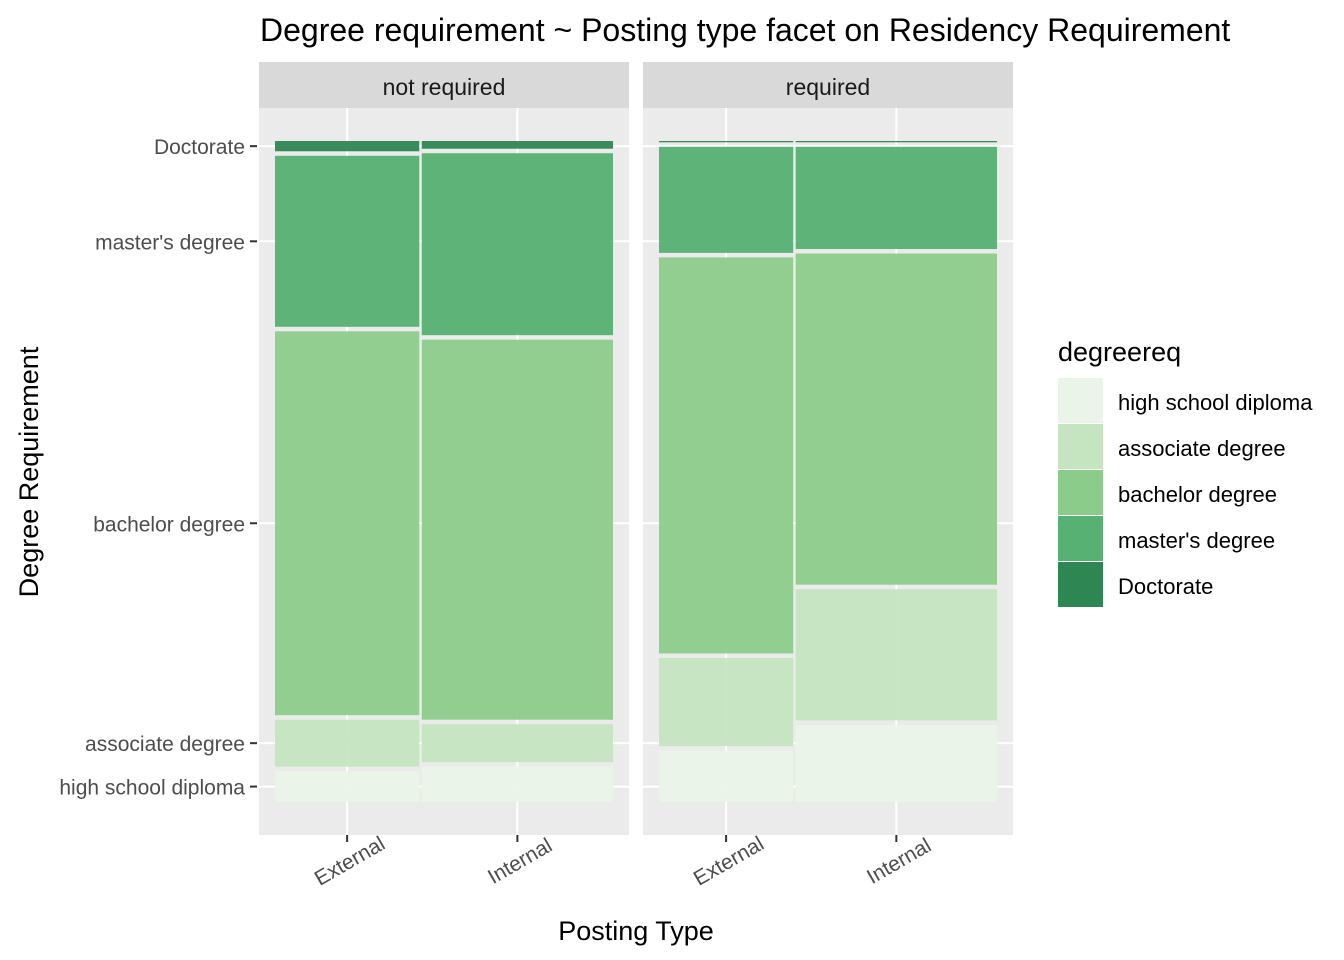 This screenshot has height=960, width=1344. Describe the element at coordinates (152, 788) in the screenshot. I see `y-tick-label: high school diploma` at that location.